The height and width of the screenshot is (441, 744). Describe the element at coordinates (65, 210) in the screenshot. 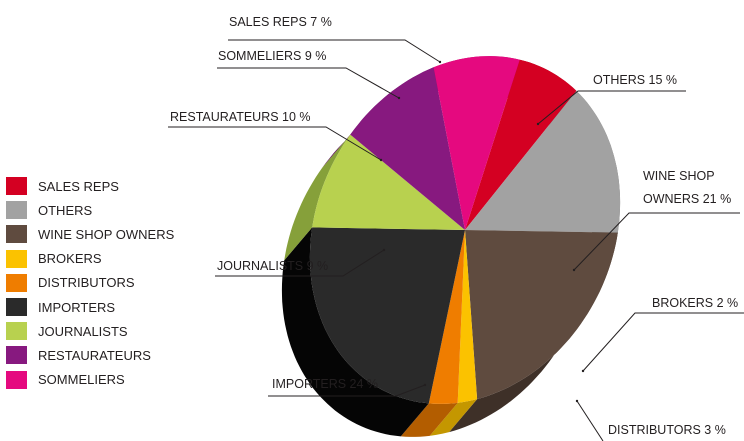

I see `legend-label: OTHERS` at that location.